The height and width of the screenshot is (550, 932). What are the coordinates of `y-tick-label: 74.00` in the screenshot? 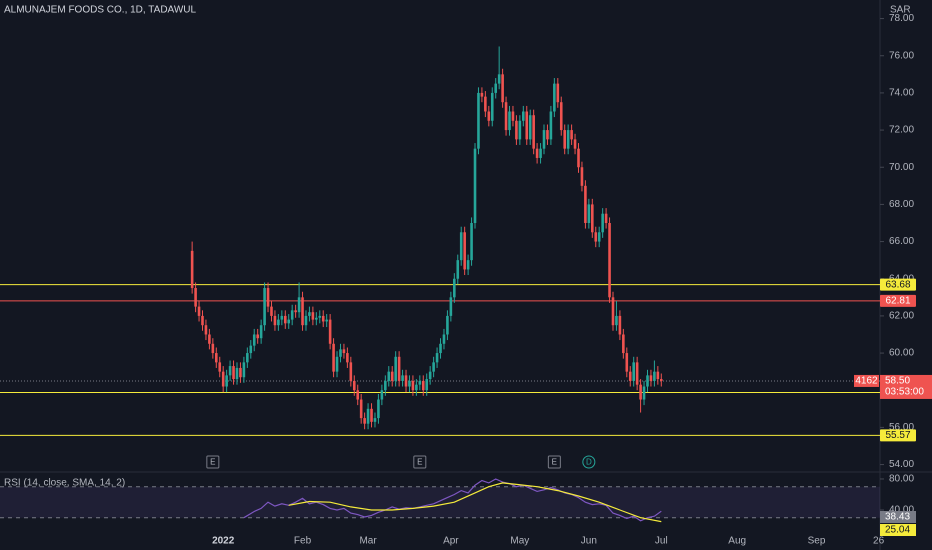 It's located at (901, 93).